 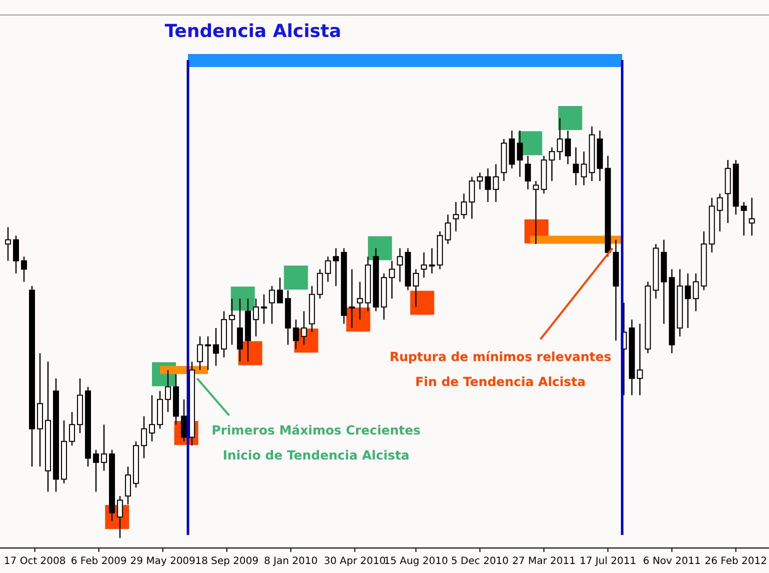 What do you see at coordinates (544, 561) in the screenshot?
I see `x-tick-label: 27 Mar 2011` at bounding box center [544, 561].